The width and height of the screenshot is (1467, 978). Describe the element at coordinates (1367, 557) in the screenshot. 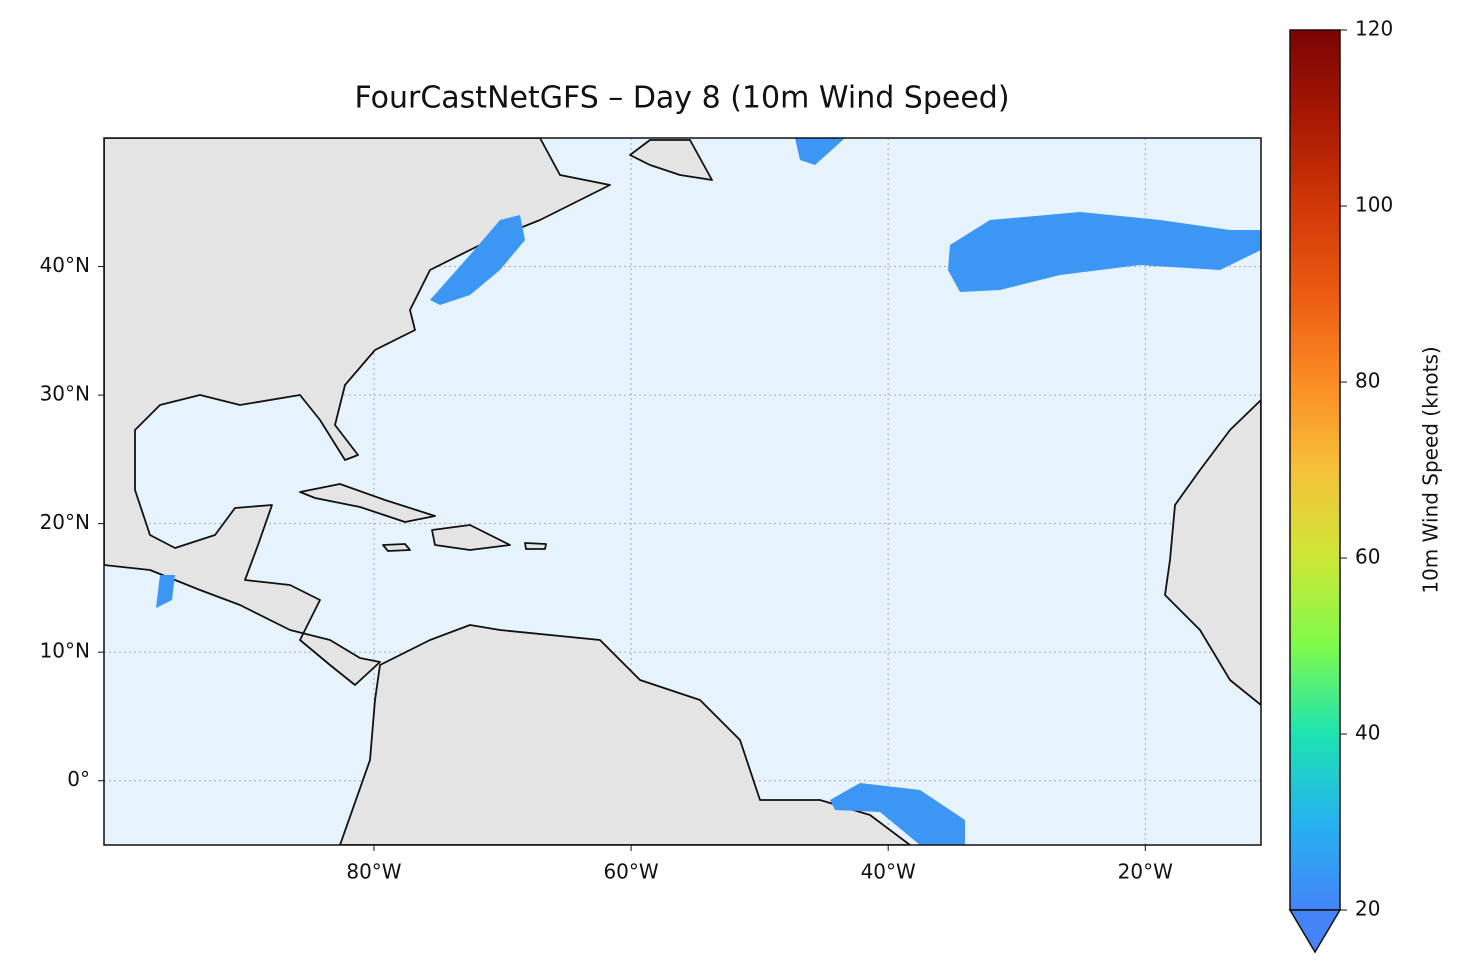

I see `colorbar-tick-label: 60` at that location.